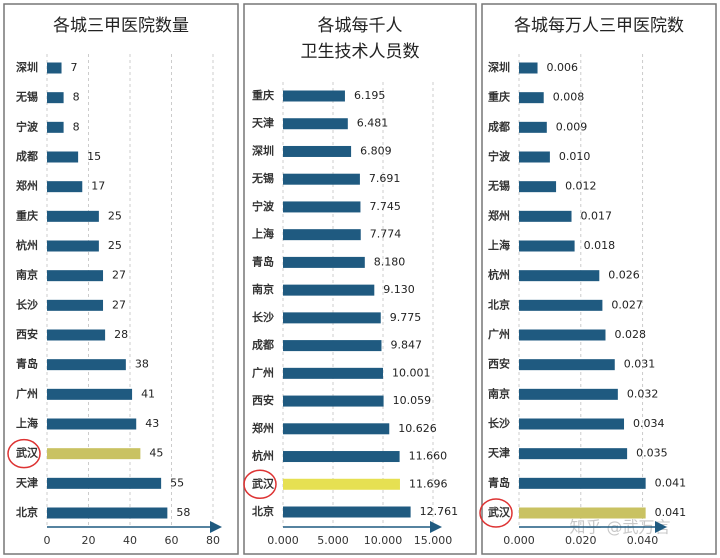  What do you see at coordinates (156, 453) in the screenshot?
I see `value-label: 45` at bounding box center [156, 453].